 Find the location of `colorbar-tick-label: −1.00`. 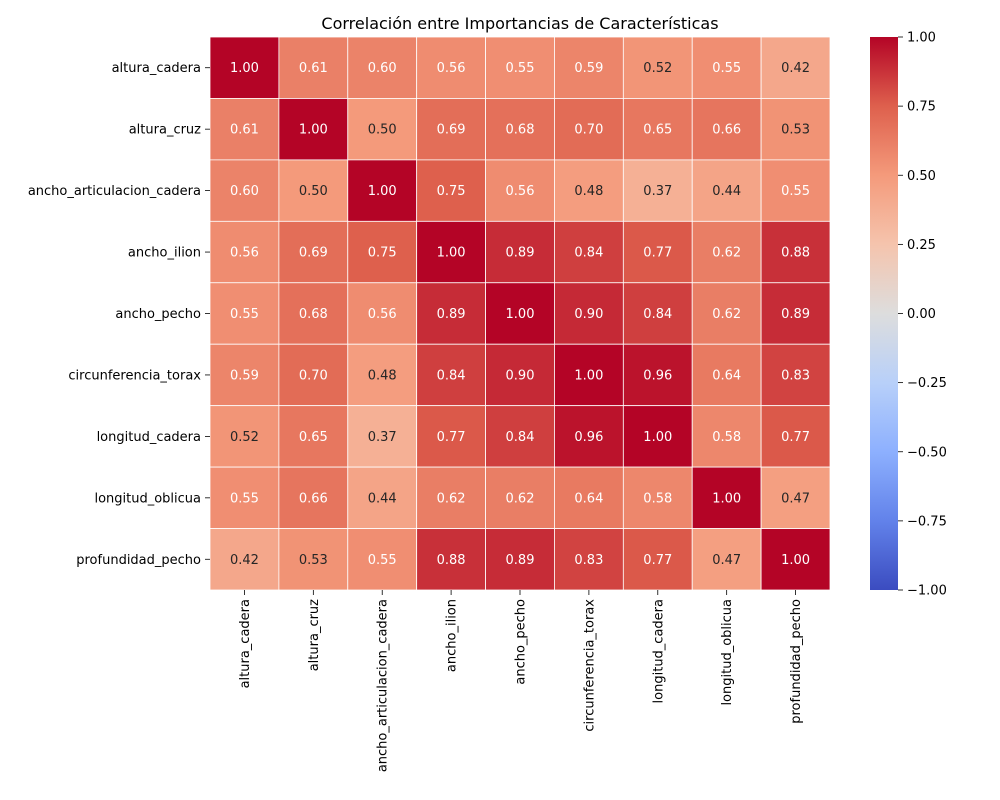

colorbar-tick-label: −1.00 is located at coordinates (927, 591).